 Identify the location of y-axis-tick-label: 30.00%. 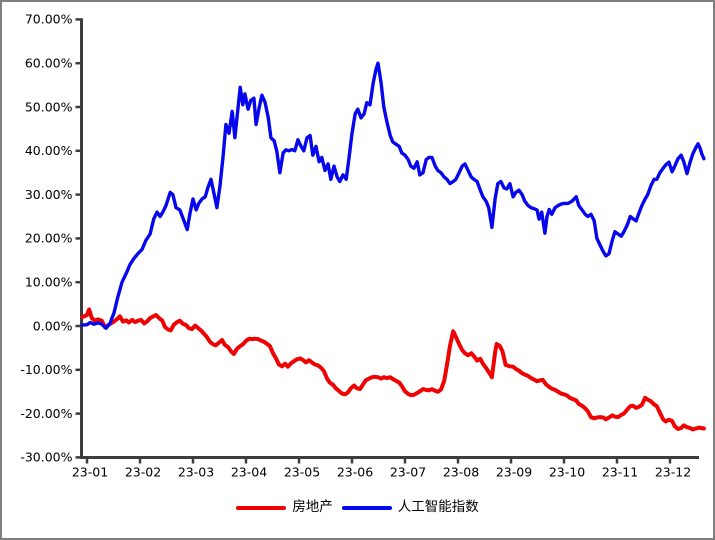
(49, 194).